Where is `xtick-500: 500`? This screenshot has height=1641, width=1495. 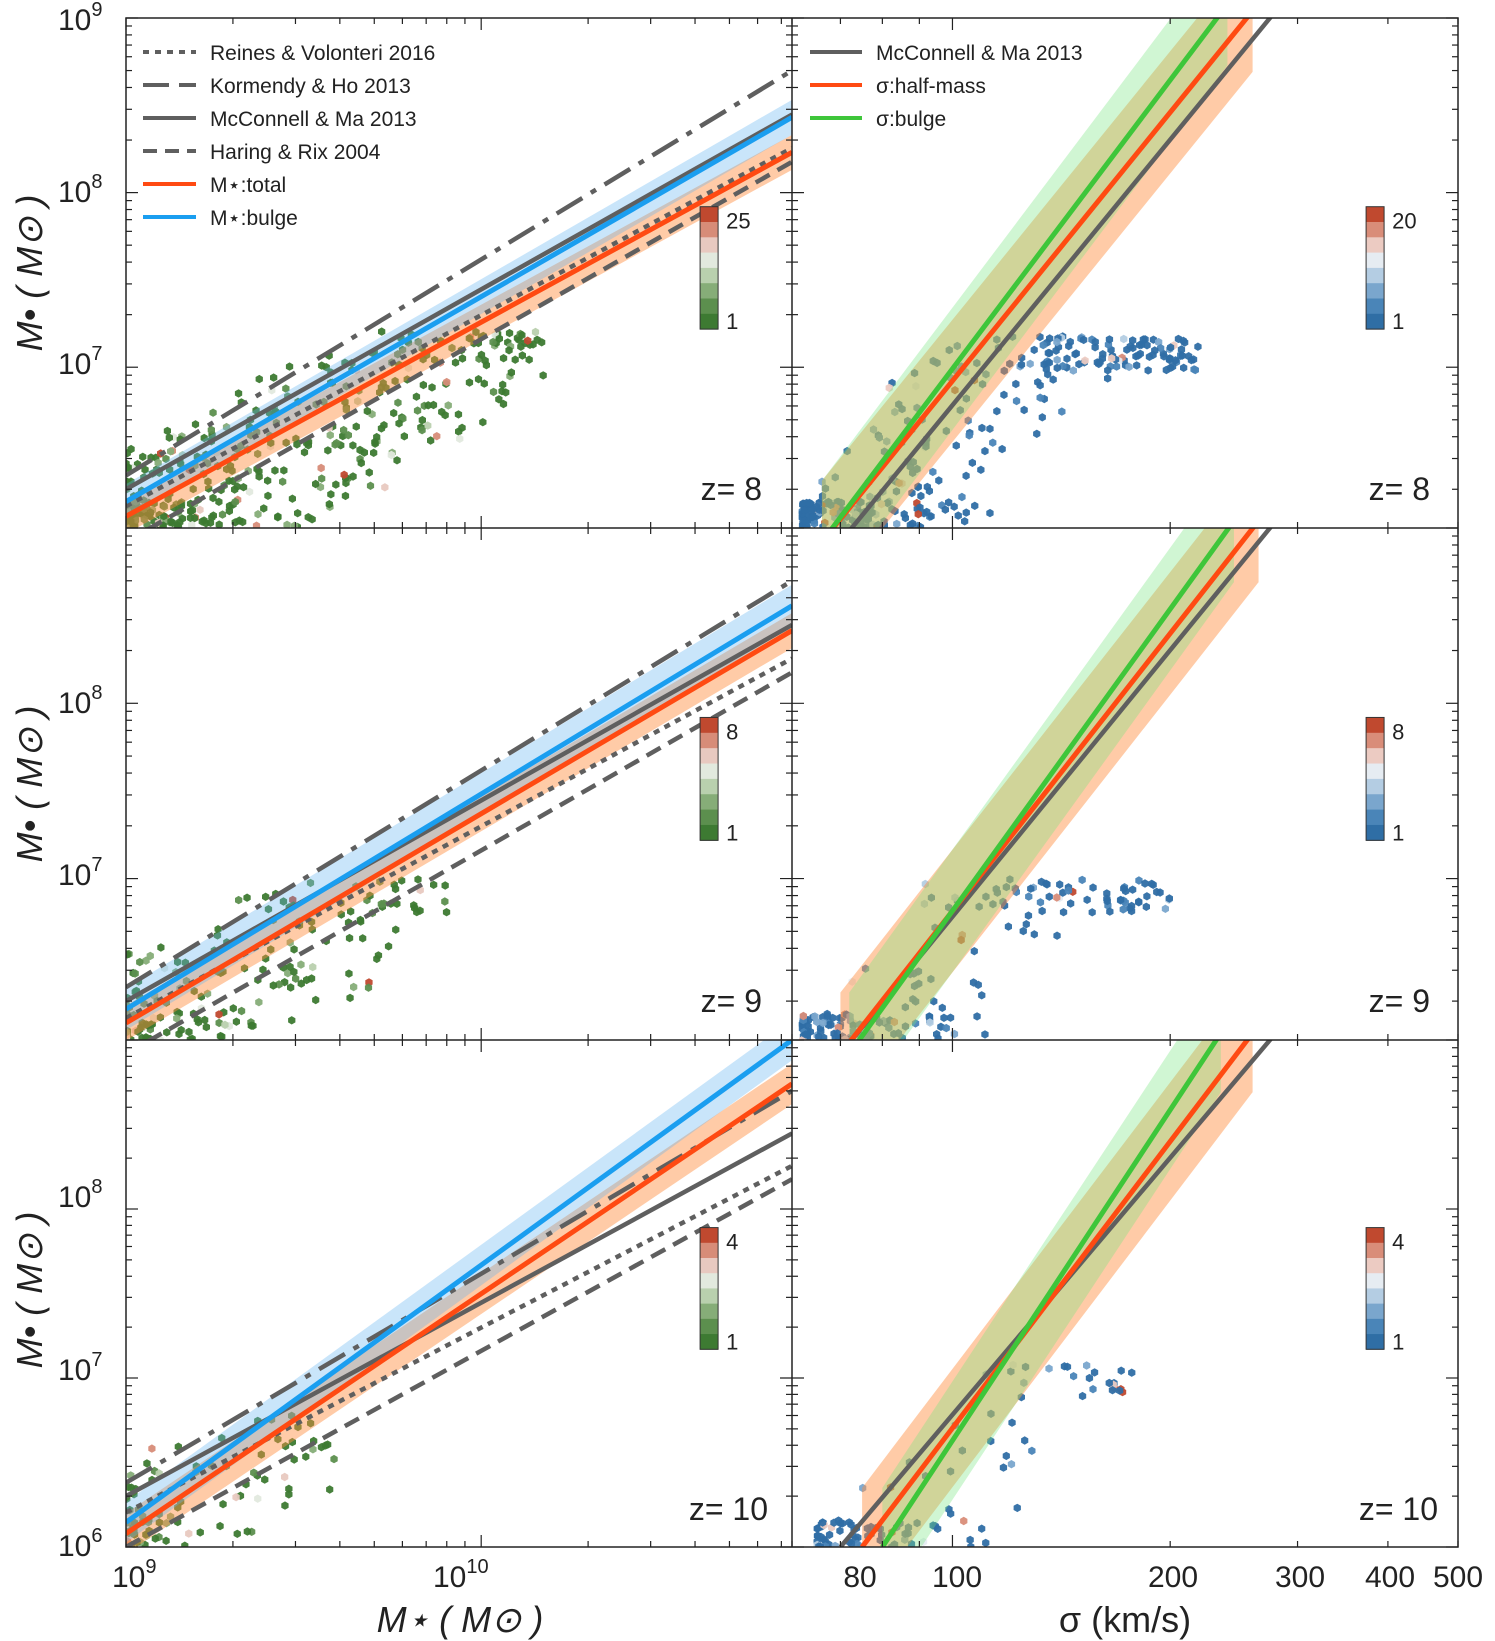
xtick-500: 500 is located at coordinates (1458, 1577).